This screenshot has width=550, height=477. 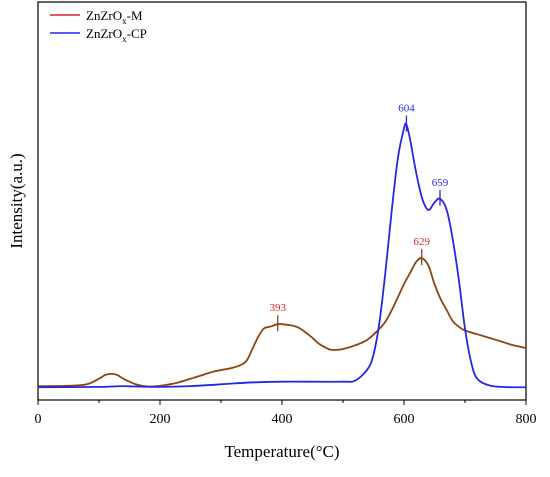 What do you see at coordinates (16, 200) in the screenshot?
I see `y-axis-label: Intensity(a.u.)` at bounding box center [16, 200].